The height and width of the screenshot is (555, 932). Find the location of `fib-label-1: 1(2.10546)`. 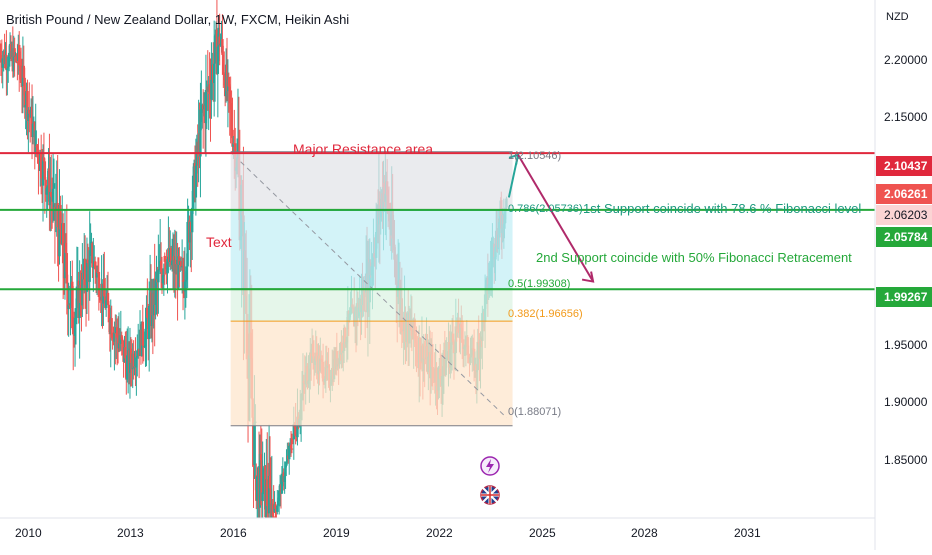

fib-label-1: 1(2.10546) is located at coordinates (534, 156).